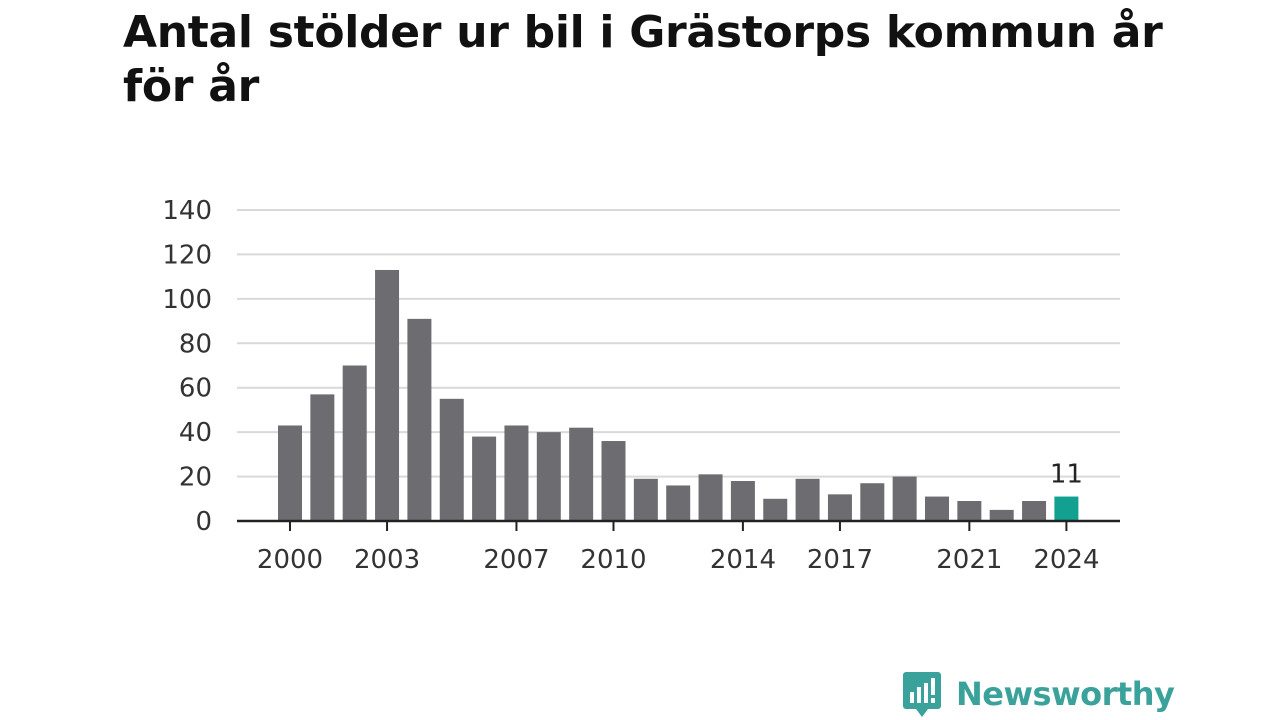  I want to click on bar-2003, so click(387, 395).